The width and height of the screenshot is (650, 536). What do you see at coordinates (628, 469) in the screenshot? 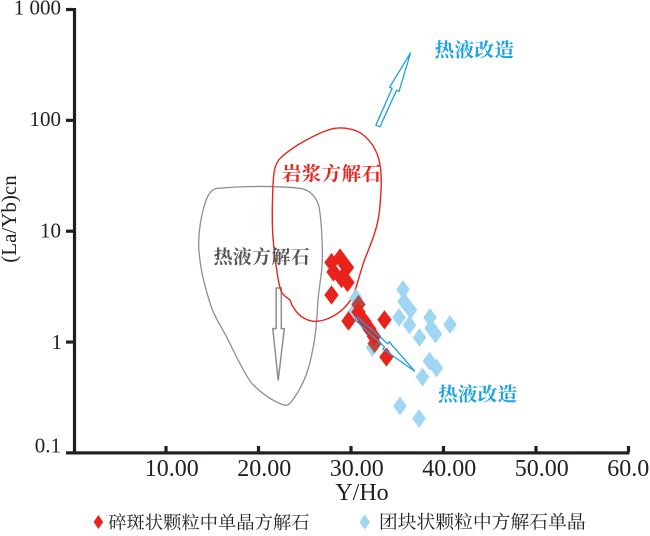
I see `svg-text: 60.00` at bounding box center [628, 469].